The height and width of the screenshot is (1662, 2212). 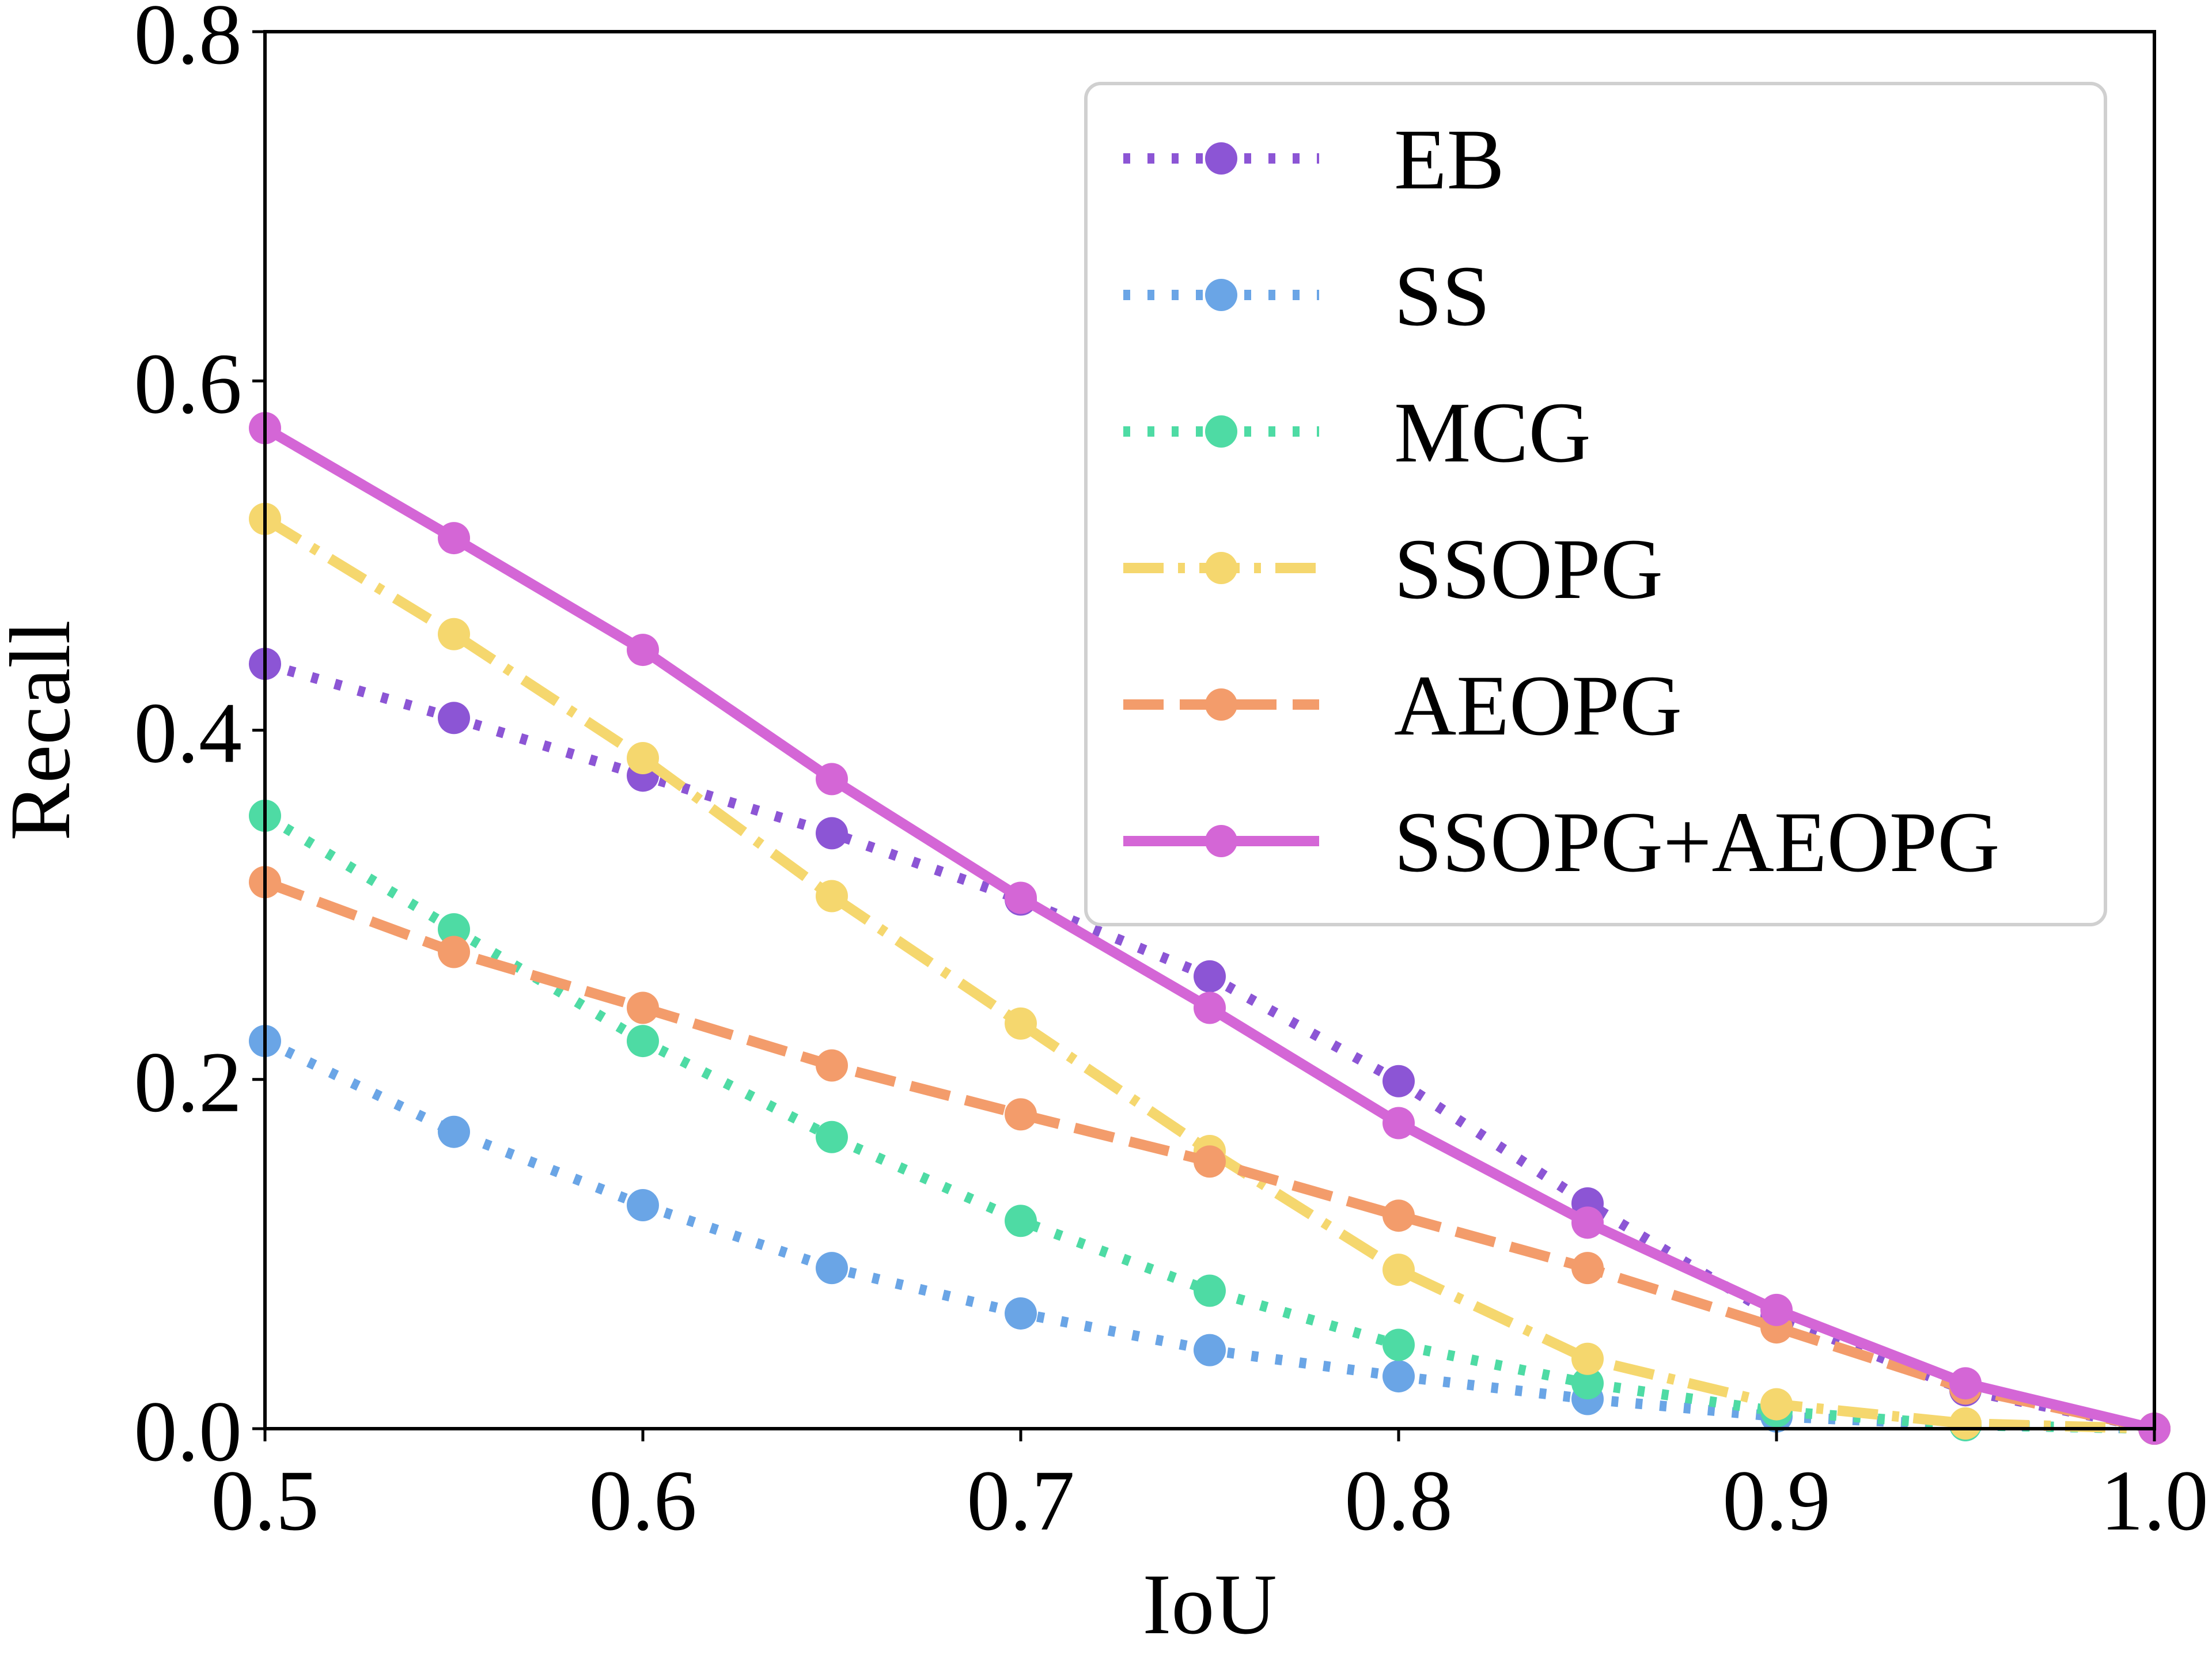 What do you see at coordinates (1357, 432) in the screenshot?
I see `legend-item-mcg: MCG` at bounding box center [1357, 432].